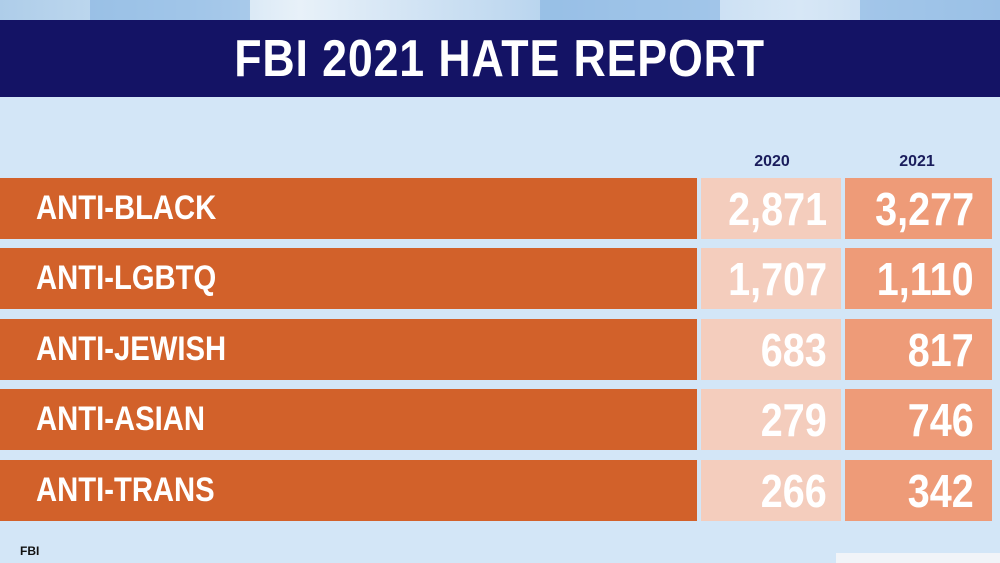  I want to click on row-label: ANTI-TRANS, so click(125, 490).